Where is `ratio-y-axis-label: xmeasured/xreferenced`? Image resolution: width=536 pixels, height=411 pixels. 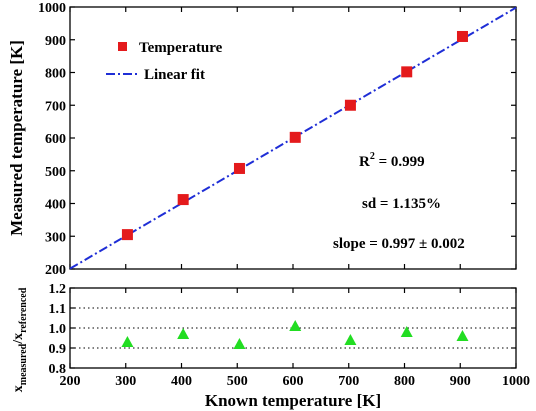 ratio-y-axis-label: xmeasured/xreferenced is located at coordinates (20, 339).